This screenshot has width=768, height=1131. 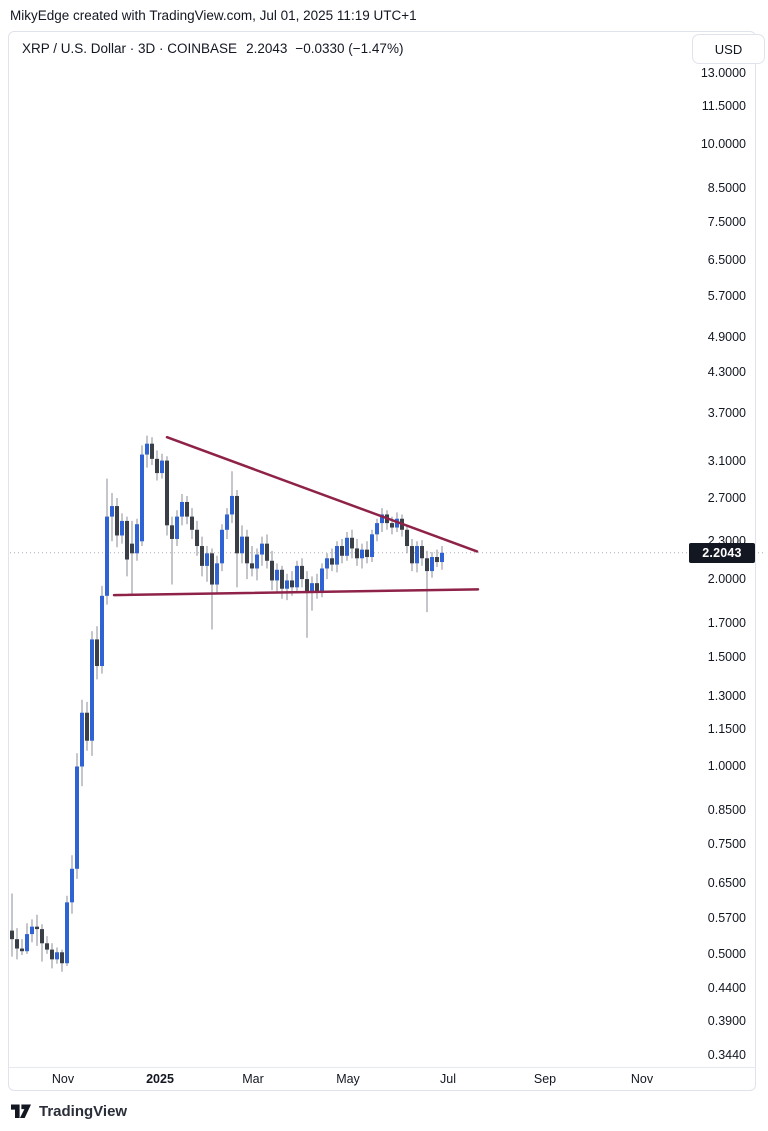 What do you see at coordinates (726, 953) in the screenshot?
I see `price-tick-label: 0.5000` at bounding box center [726, 953].